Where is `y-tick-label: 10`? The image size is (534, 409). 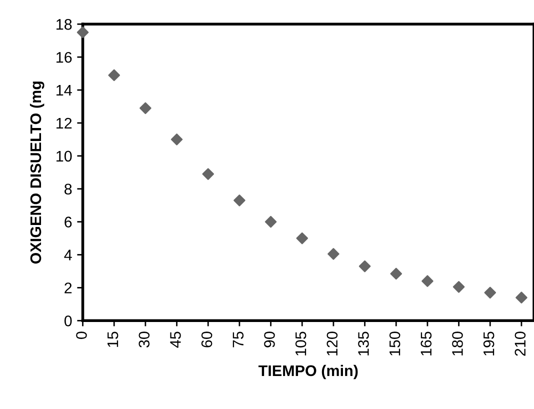
y-tick-label: 10 is located at coordinates (64, 156).